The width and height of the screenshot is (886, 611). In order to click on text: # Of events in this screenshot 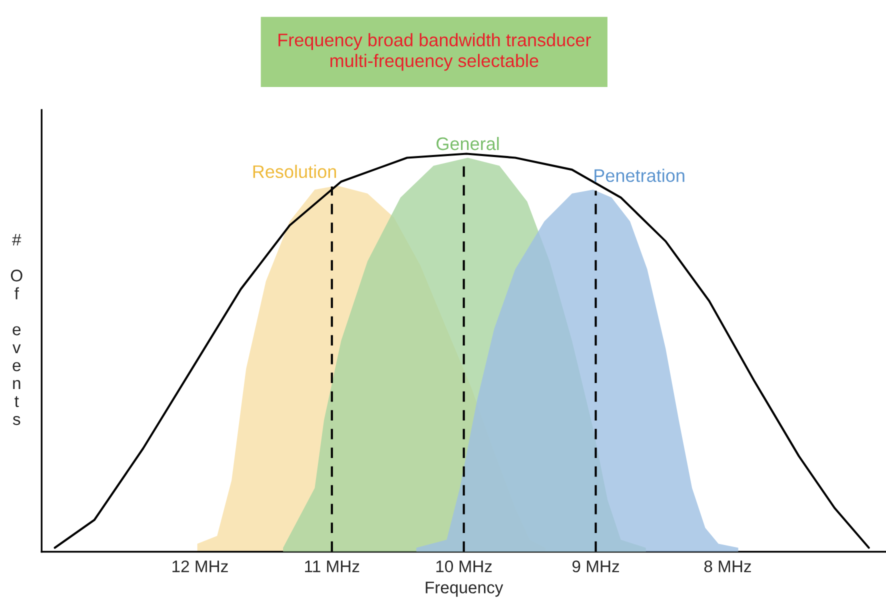, I will do `click(16, 330)`.